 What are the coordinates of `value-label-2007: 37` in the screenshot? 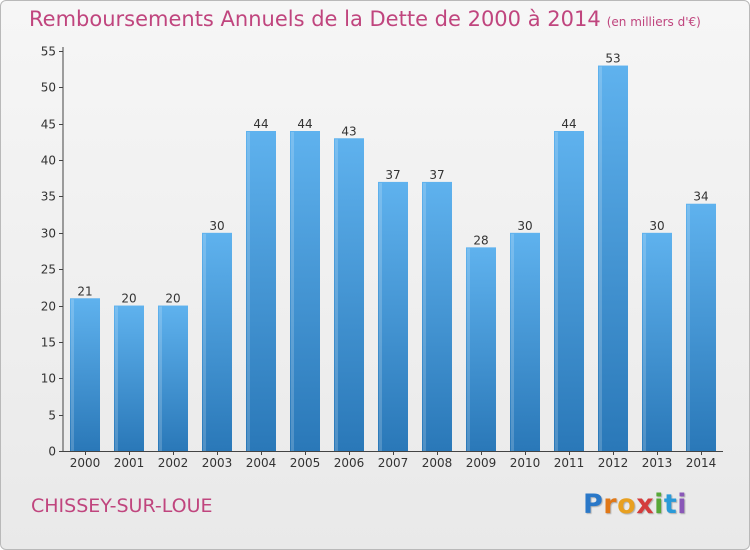 It's located at (392, 175).